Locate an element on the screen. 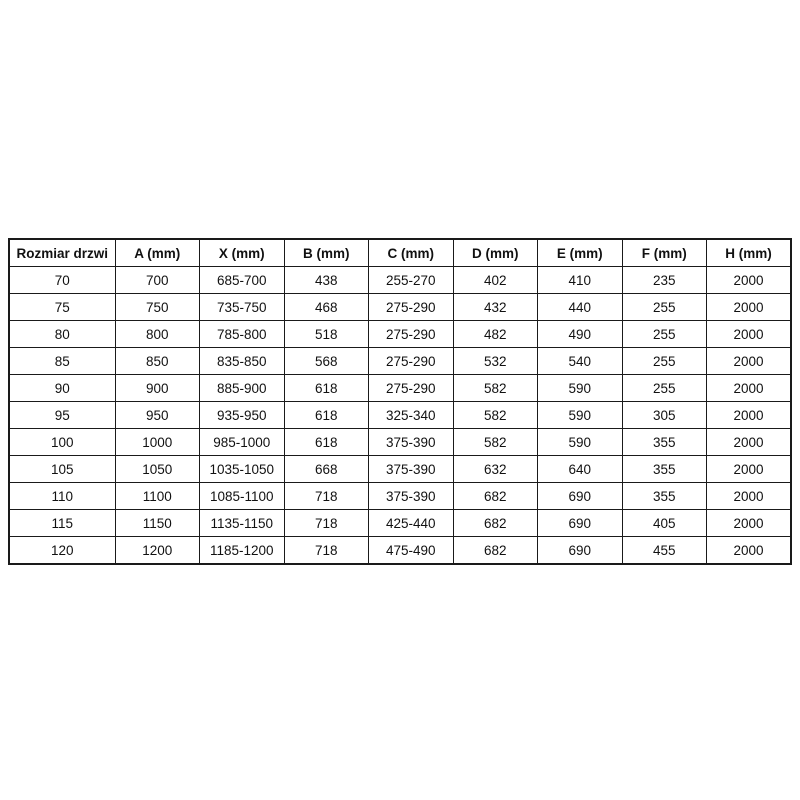 Image resolution: width=800 pixels, height=800 pixels. table-cell: 1185-1200 is located at coordinates (242, 550).